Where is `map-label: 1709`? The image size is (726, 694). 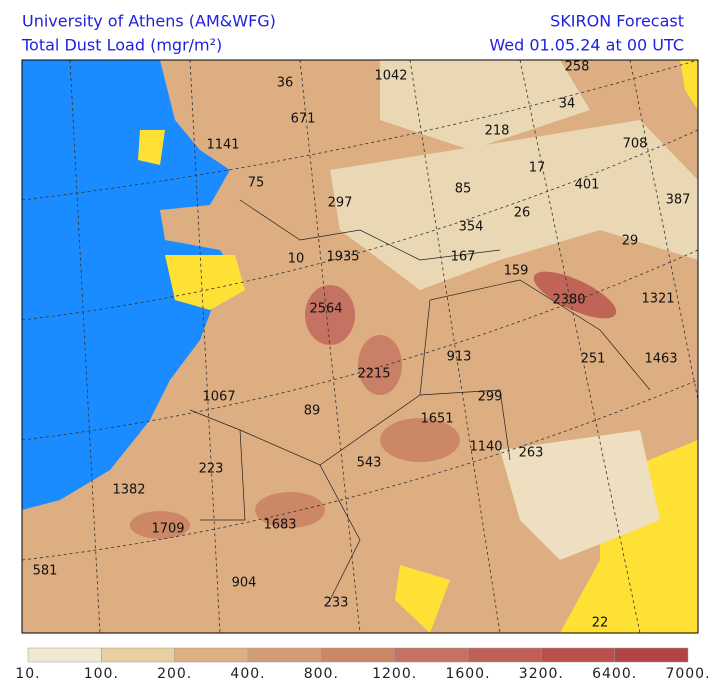 map-label: 1709 is located at coordinates (167, 529).